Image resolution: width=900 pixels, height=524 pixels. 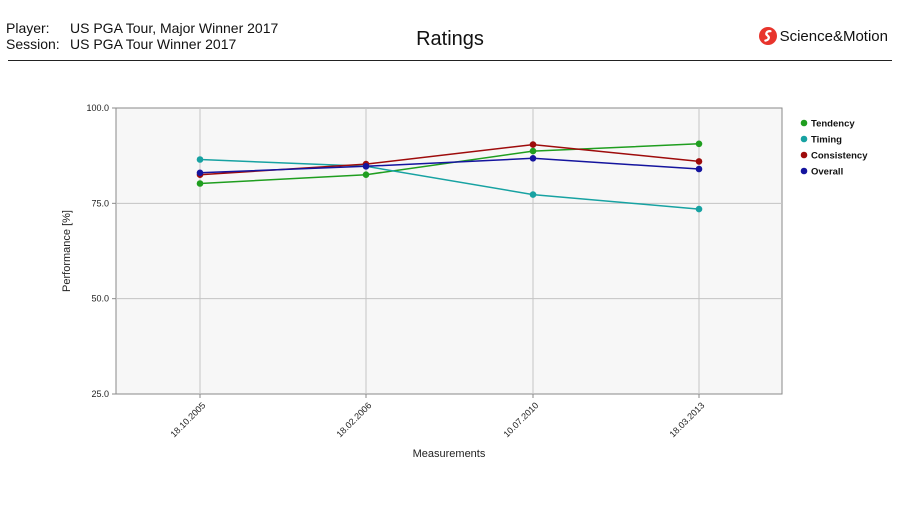 What do you see at coordinates (827, 172) in the screenshot?
I see `legend-label-overall: Overall` at bounding box center [827, 172].